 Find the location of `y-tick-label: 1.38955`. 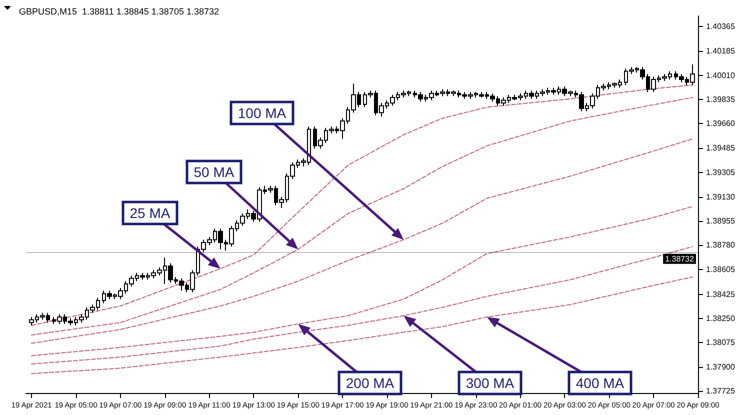

y-tick-label: 1.38955 is located at coordinates (721, 221).